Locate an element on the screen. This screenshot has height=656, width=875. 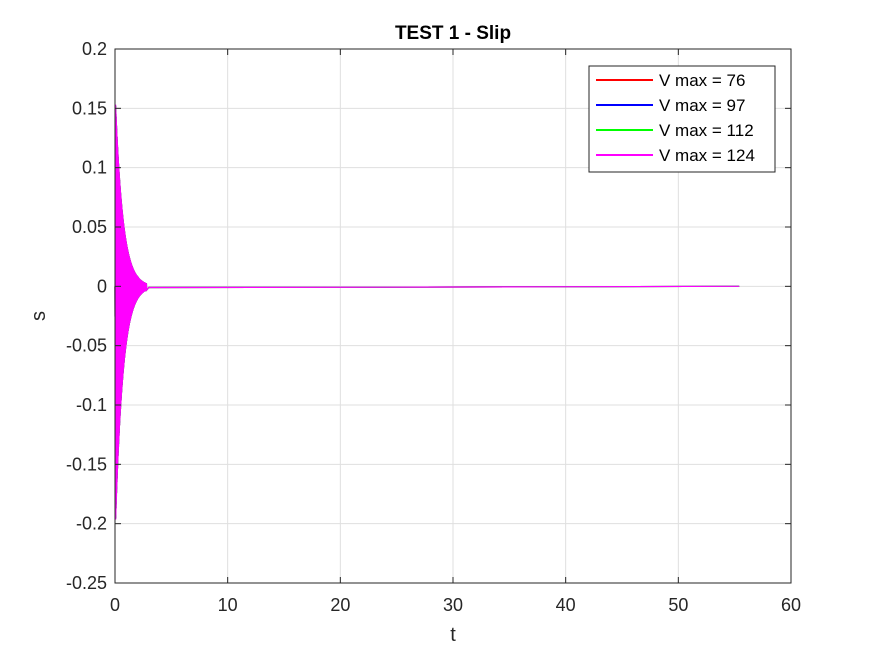
y-tick-label: 0 is located at coordinates (102, 286).